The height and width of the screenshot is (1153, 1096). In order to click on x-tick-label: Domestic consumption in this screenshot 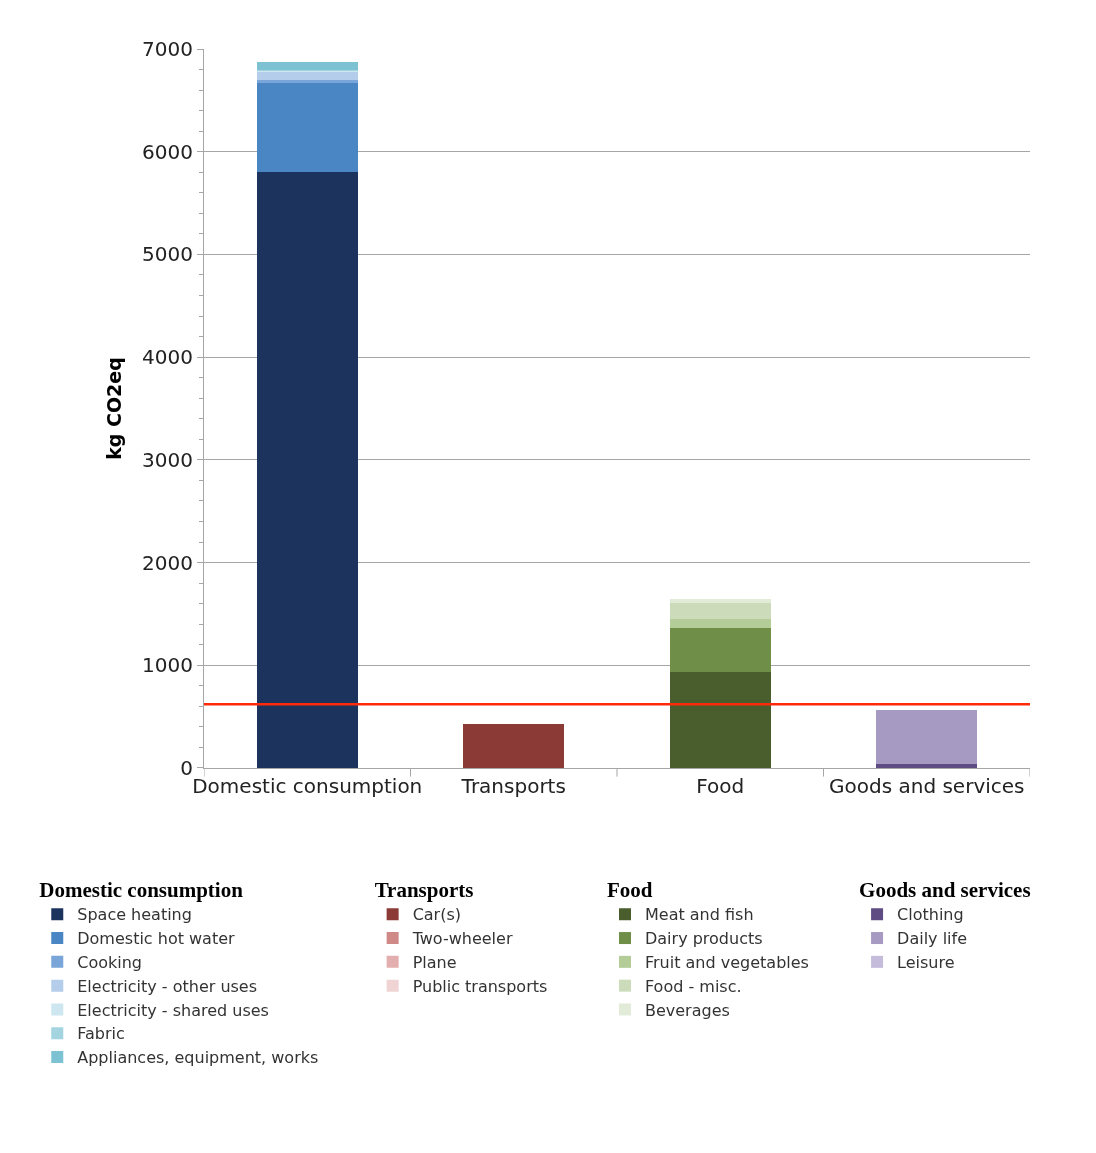, I will do `click(307, 785)`.